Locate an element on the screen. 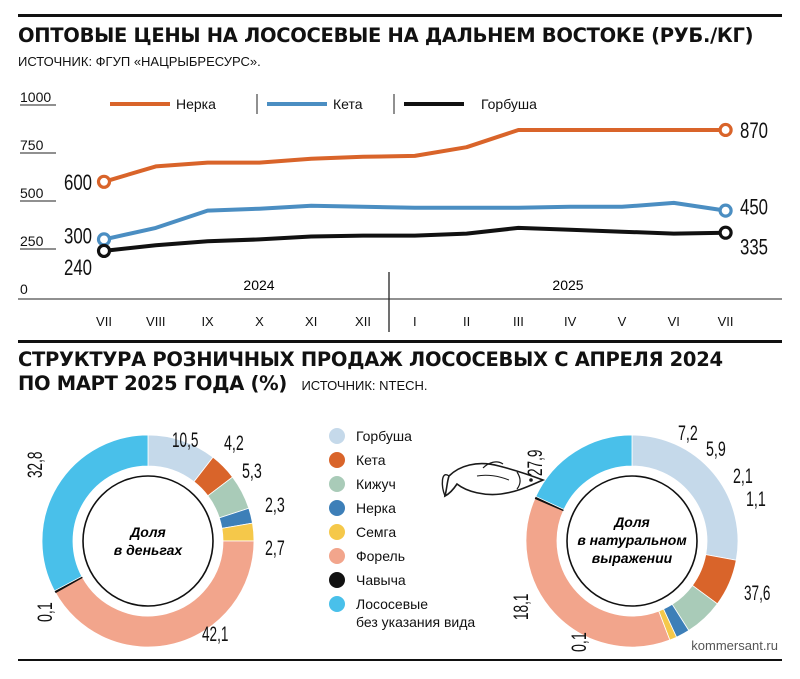  donut2-center-line1: Доля is located at coordinates (631, 522).